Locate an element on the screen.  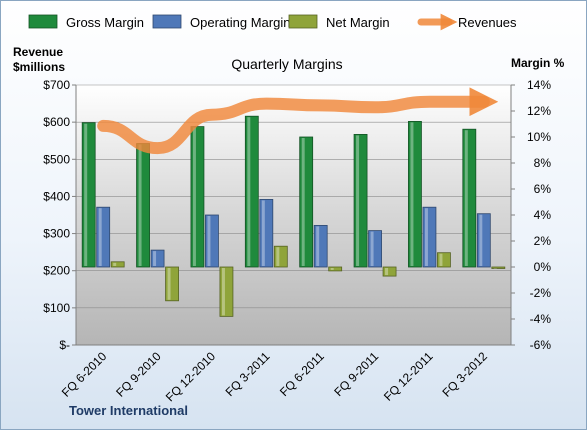
right-tick-label: 8% is located at coordinates (543, 163).